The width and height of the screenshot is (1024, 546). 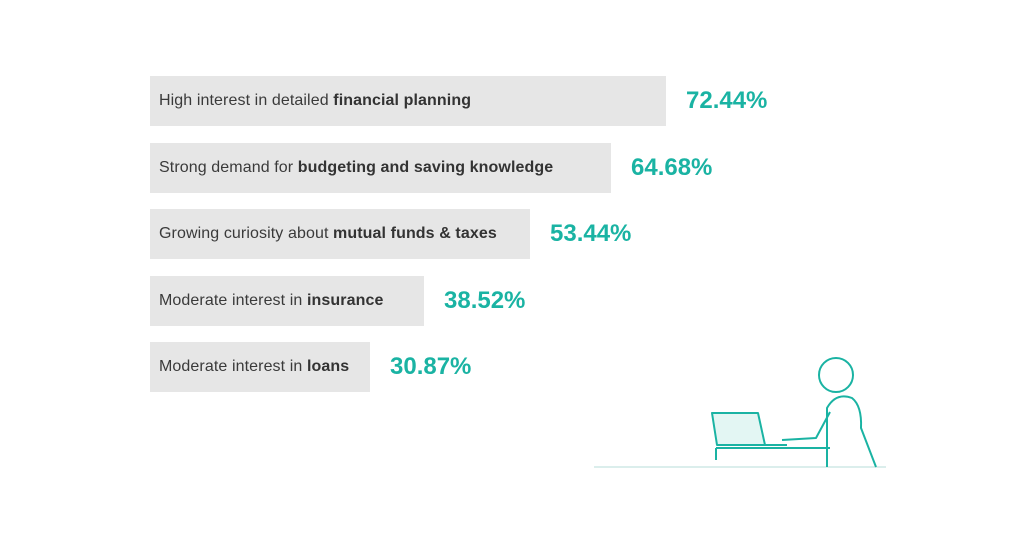 What do you see at coordinates (425, 167) in the screenshot?
I see `bar-label-emphasis: budgeting and saving knowledge` at bounding box center [425, 167].